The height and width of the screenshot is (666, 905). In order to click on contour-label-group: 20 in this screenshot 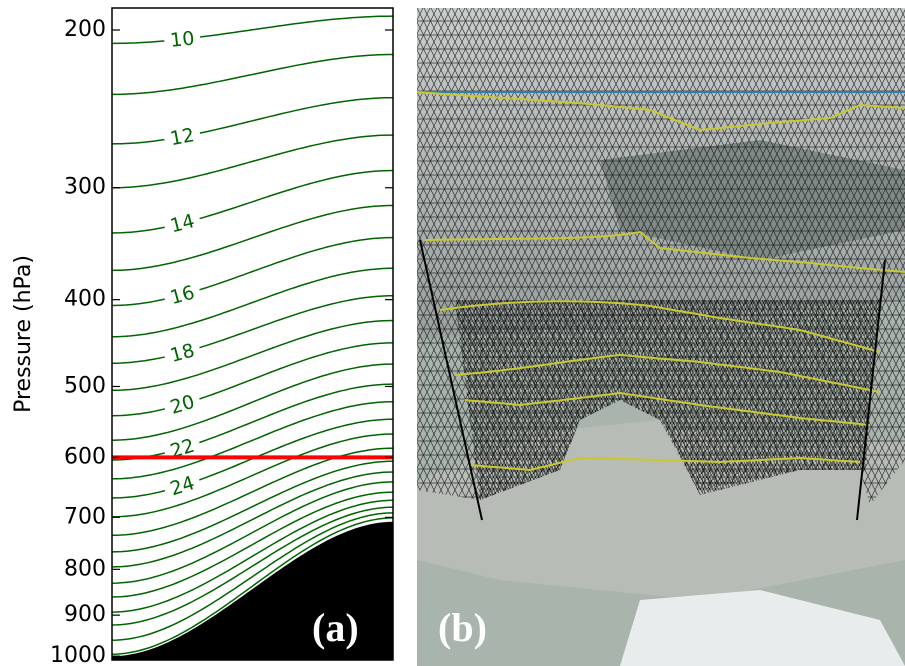, I will do `click(182, 404)`.